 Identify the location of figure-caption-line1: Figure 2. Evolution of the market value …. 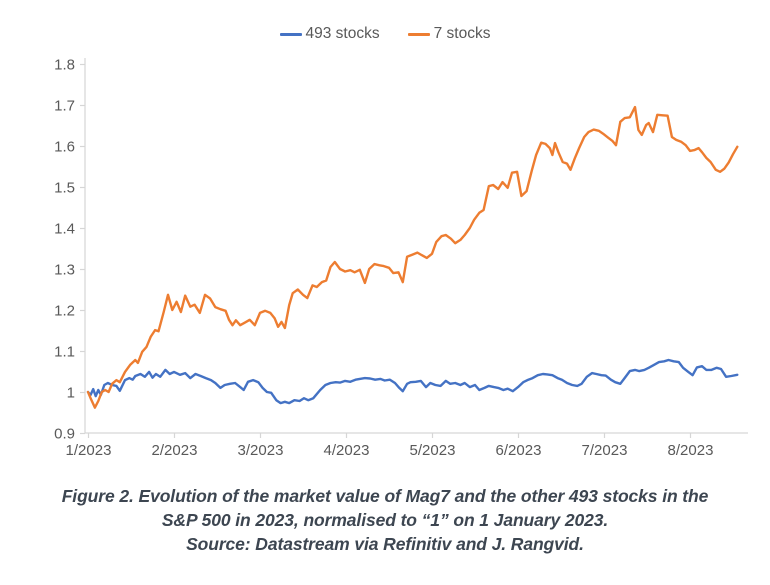
(385, 496).